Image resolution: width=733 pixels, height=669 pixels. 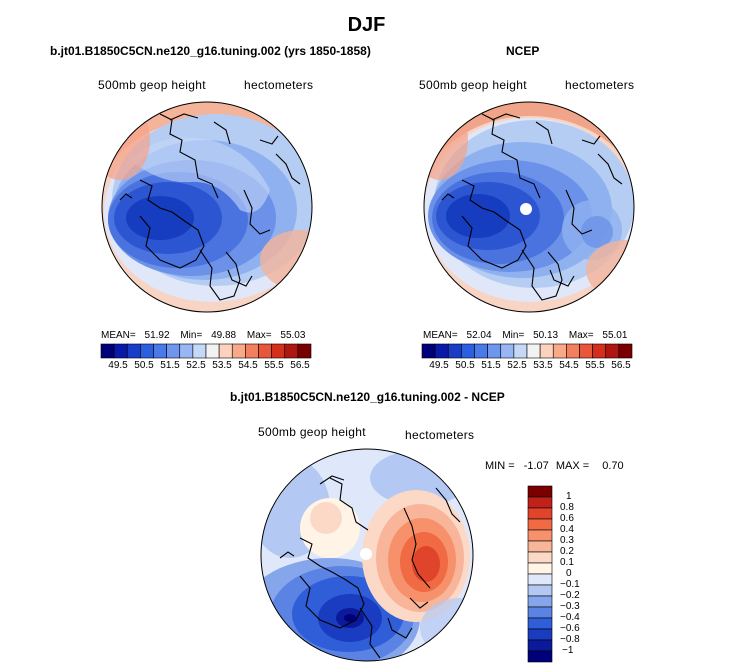 What do you see at coordinates (600, 85) in the screenshot?
I see `obs-units-label: hectometers` at bounding box center [600, 85].